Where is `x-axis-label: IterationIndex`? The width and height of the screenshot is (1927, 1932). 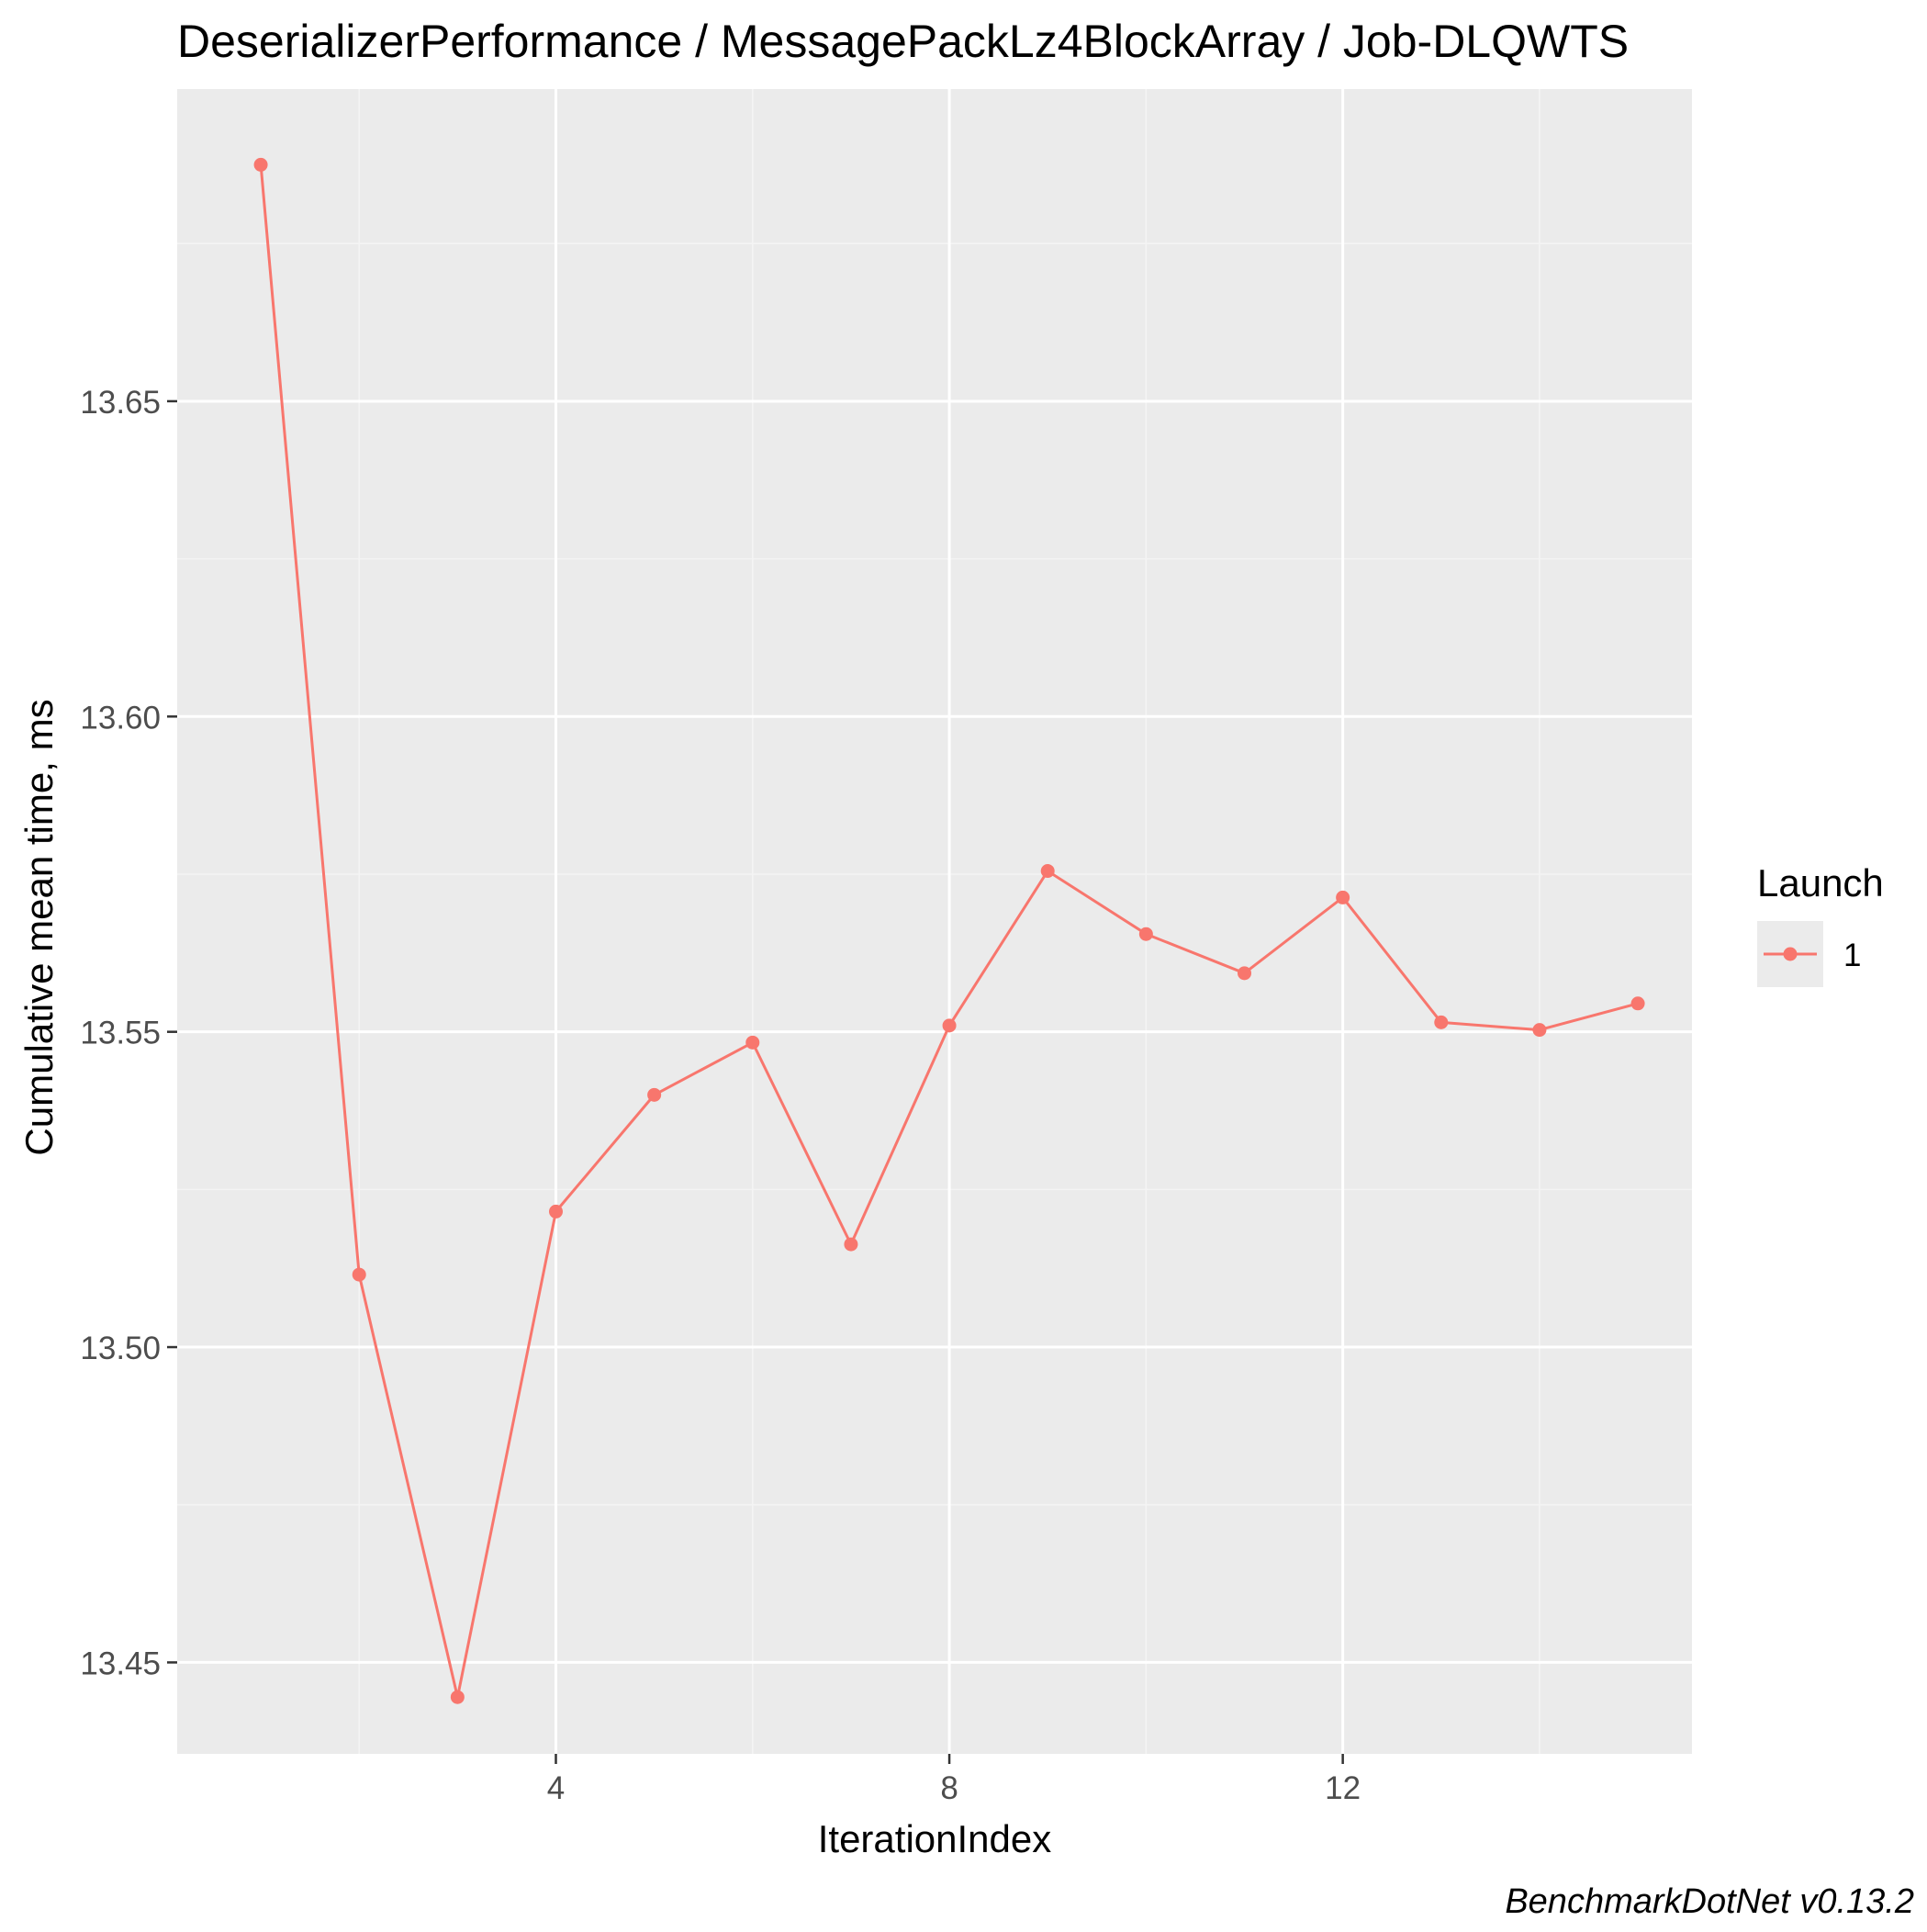 x-axis-label: IterationIndex is located at coordinates (935, 1838).